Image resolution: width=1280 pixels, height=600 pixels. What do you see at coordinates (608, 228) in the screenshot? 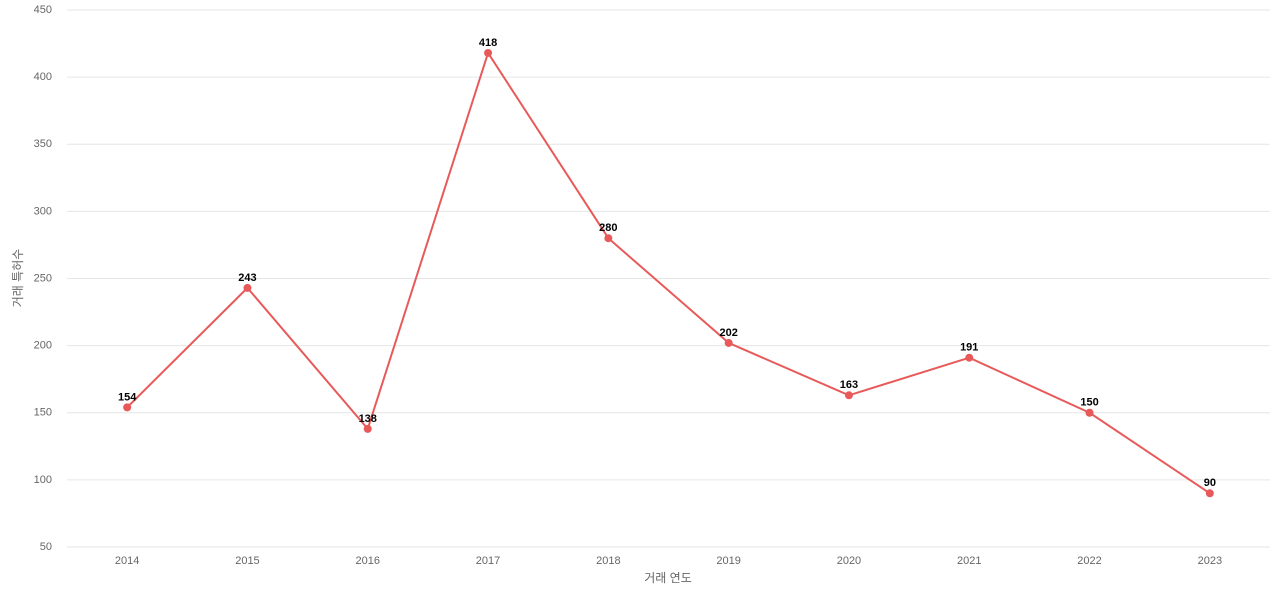
I see `data-label: 280` at bounding box center [608, 228].